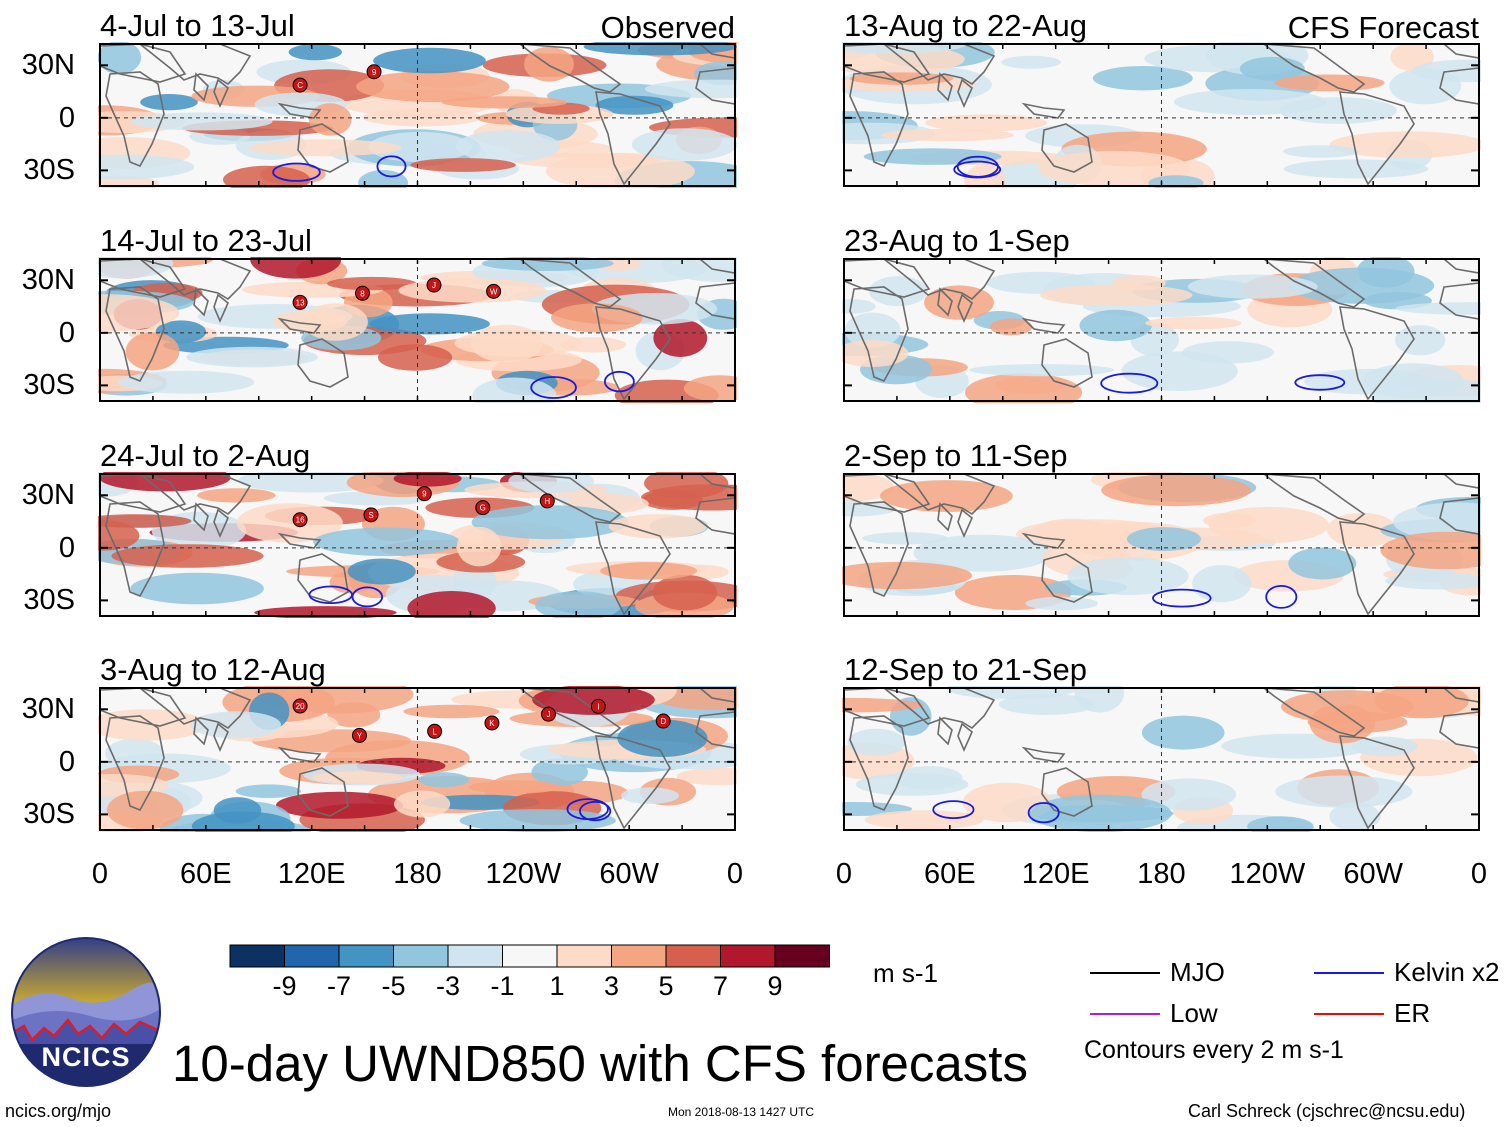 This screenshot has height=1127, width=1510. Describe the element at coordinates (417, 115) in the screenshot. I see `map-panel-obs-1: C9` at that location.